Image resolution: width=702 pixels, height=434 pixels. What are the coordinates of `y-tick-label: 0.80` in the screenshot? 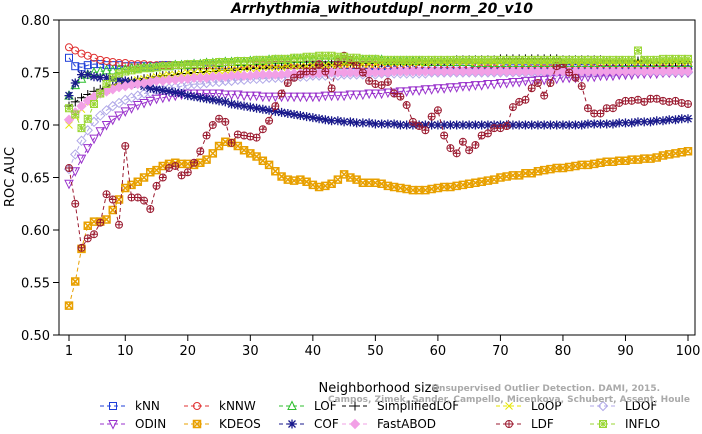 It's located at (35, 21).